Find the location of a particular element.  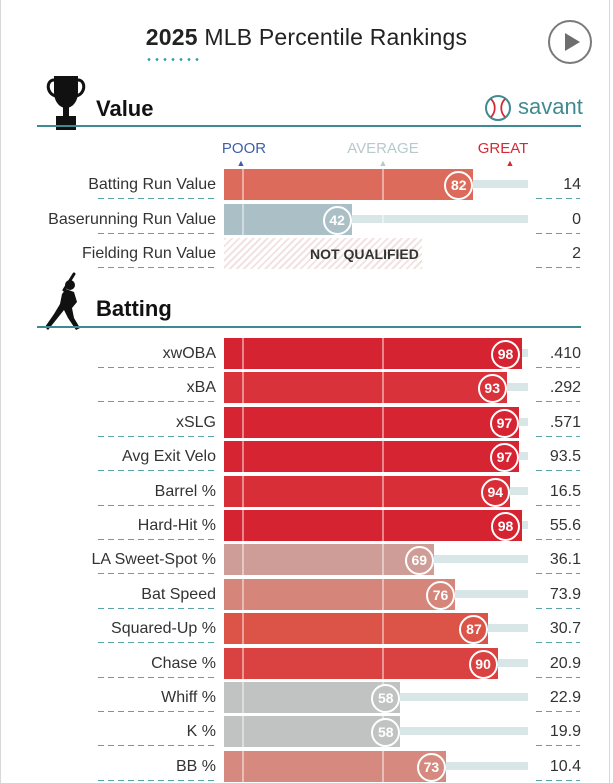

row-value: 93.5 is located at coordinates (565, 457).